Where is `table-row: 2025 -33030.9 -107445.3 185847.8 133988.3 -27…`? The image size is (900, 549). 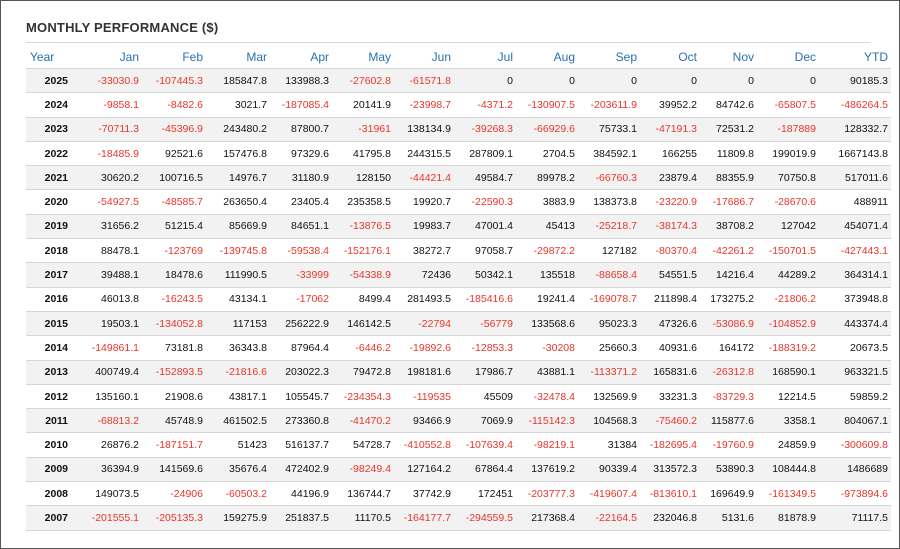
table-row: 2025 -33030.9 -107445.3 185847.8 133988.3 -27… is located at coordinates (458, 81).